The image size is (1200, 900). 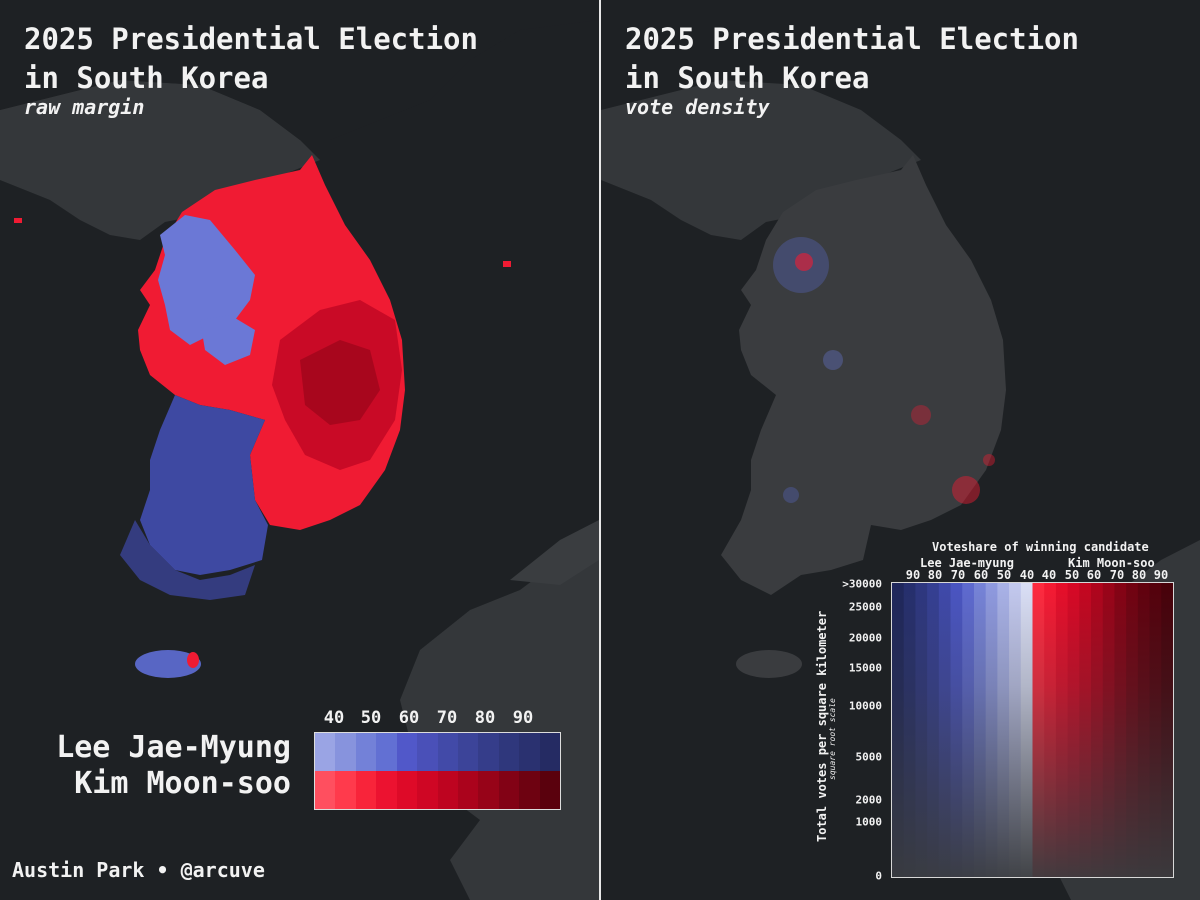 What do you see at coordinates (18, 220) in the screenshot?
I see `west-islet` at bounding box center [18, 220].